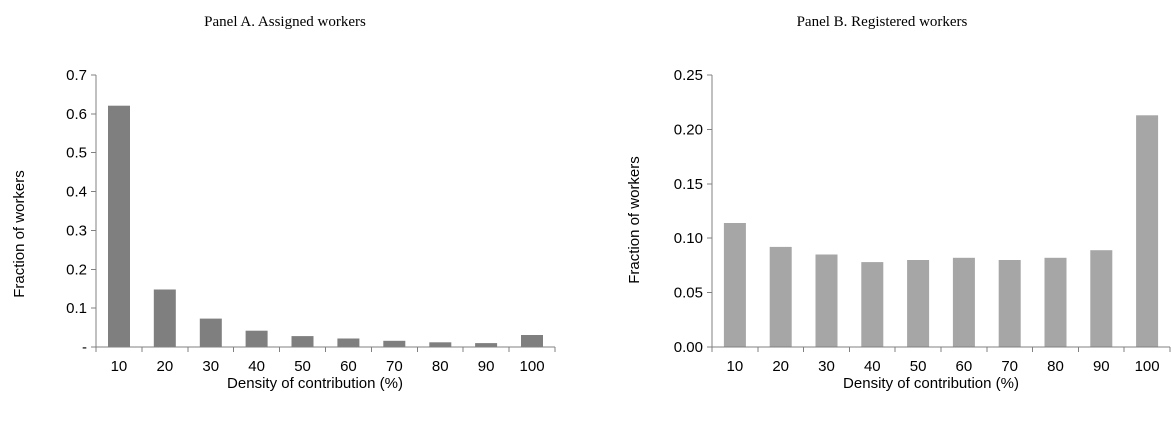 The height and width of the screenshot is (422, 1171). Describe the element at coordinates (256, 366) in the screenshot. I see `panel-a-x-tick-label: 40` at that location.